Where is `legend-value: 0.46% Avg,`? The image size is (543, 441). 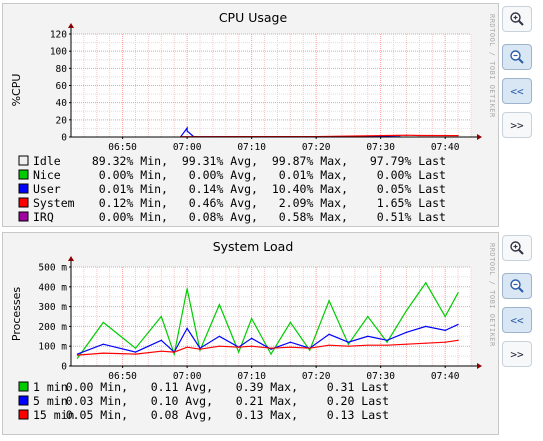
legend-value: 0.46% Avg, is located at coordinates (223, 203).